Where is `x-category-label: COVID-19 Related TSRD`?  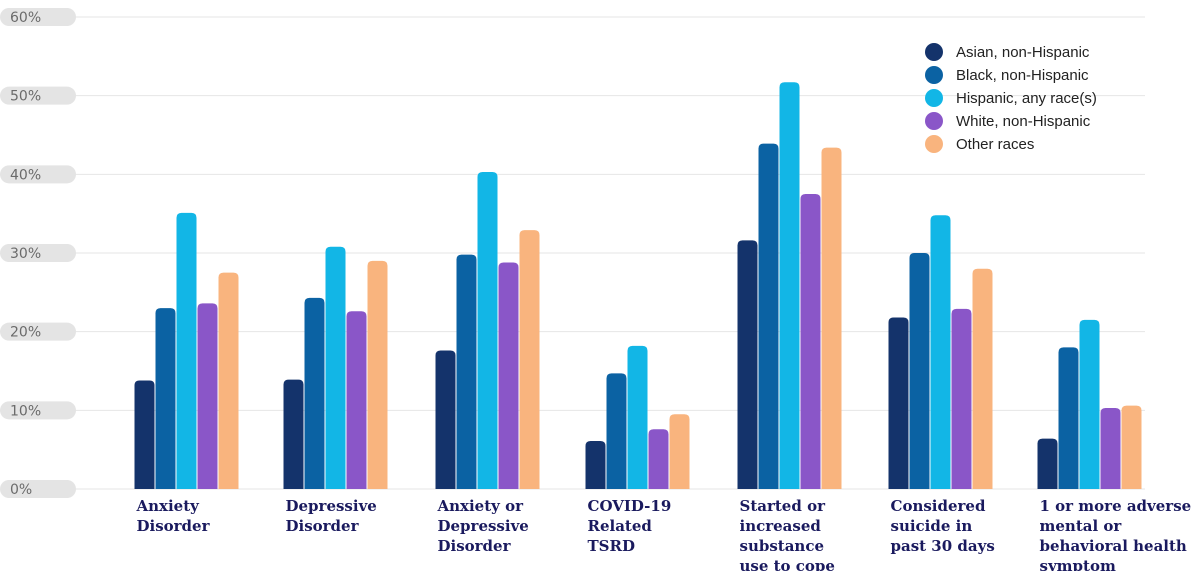 x-category-label: COVID-19 Related TSRD is located at coordinates (630, 526).